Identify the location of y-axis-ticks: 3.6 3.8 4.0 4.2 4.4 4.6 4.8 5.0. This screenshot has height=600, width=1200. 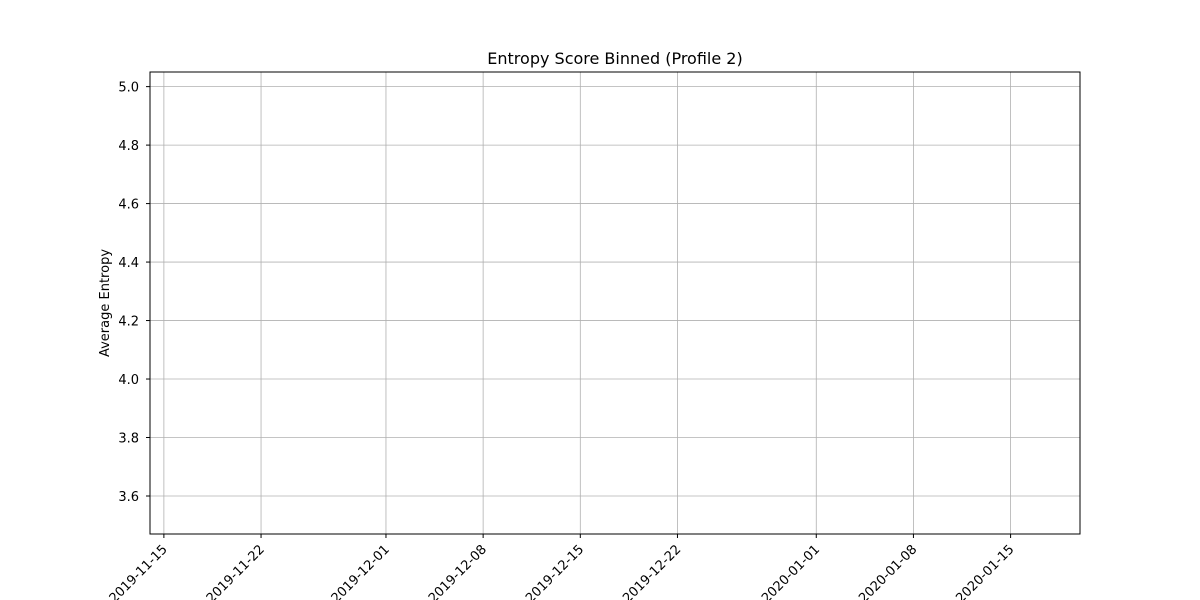
(134, 293).